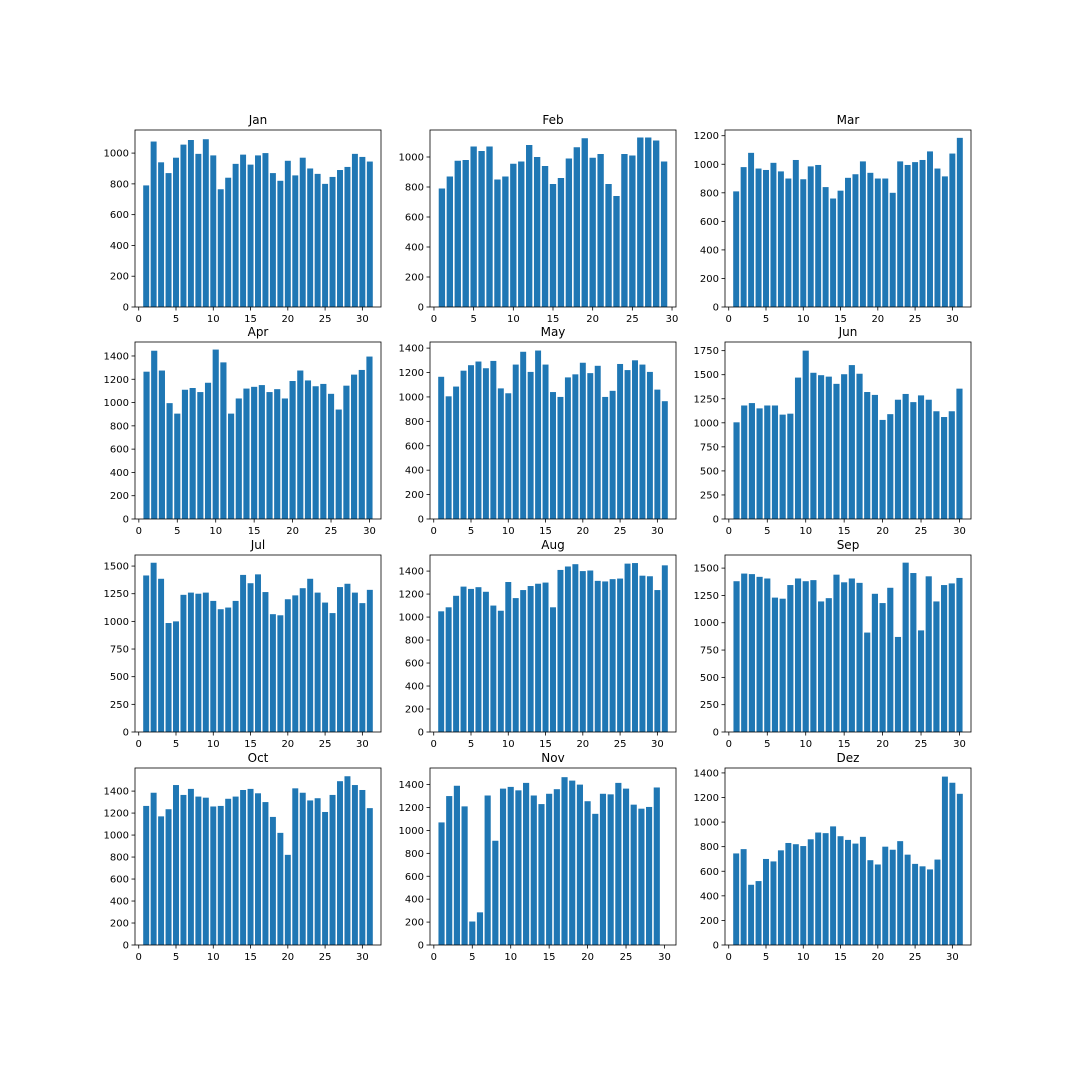  What do you see at coordinates (116, 356) in the screenshot?
I see `y-tick-label: 1400` at bounding box center [116, 356].